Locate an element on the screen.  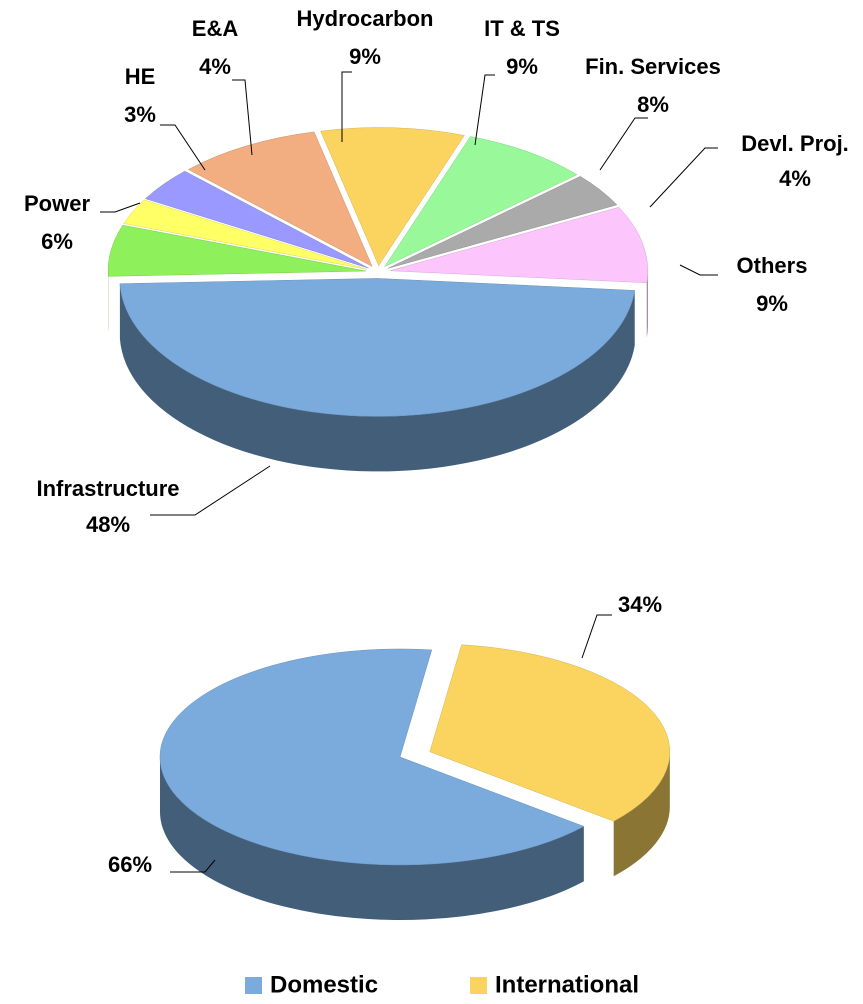
value-label: 3% is located at coordinates (140, 114).